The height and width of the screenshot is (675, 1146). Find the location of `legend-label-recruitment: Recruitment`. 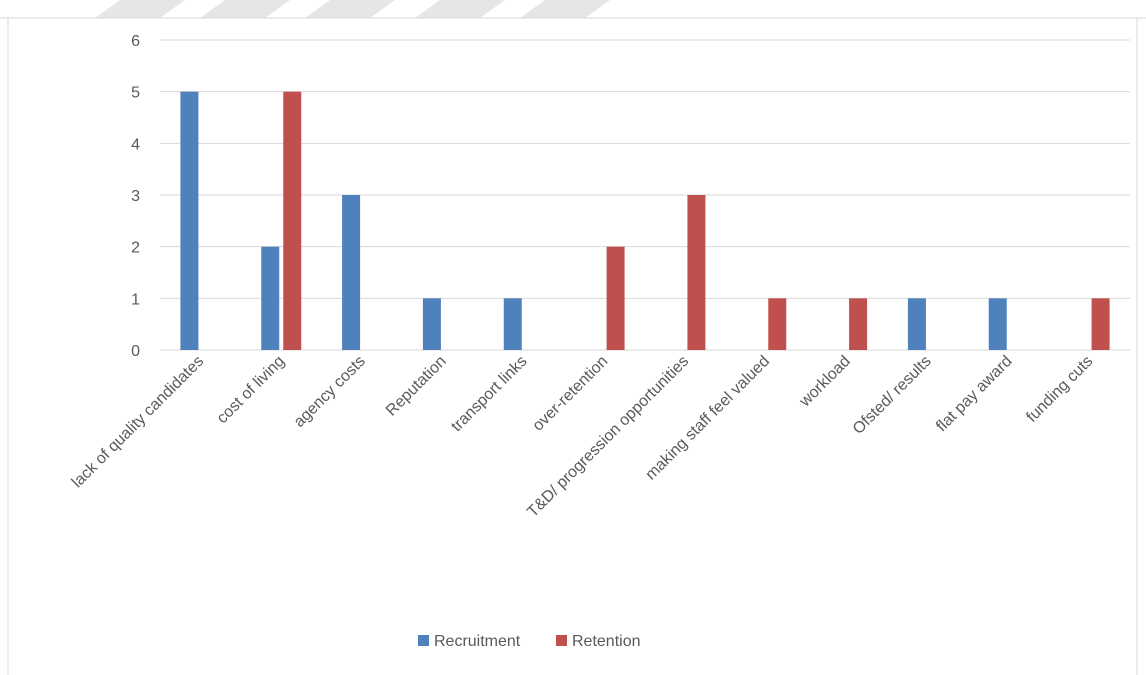

legend-label-recruitment: Recruitment is located at coordinates (477, 641).